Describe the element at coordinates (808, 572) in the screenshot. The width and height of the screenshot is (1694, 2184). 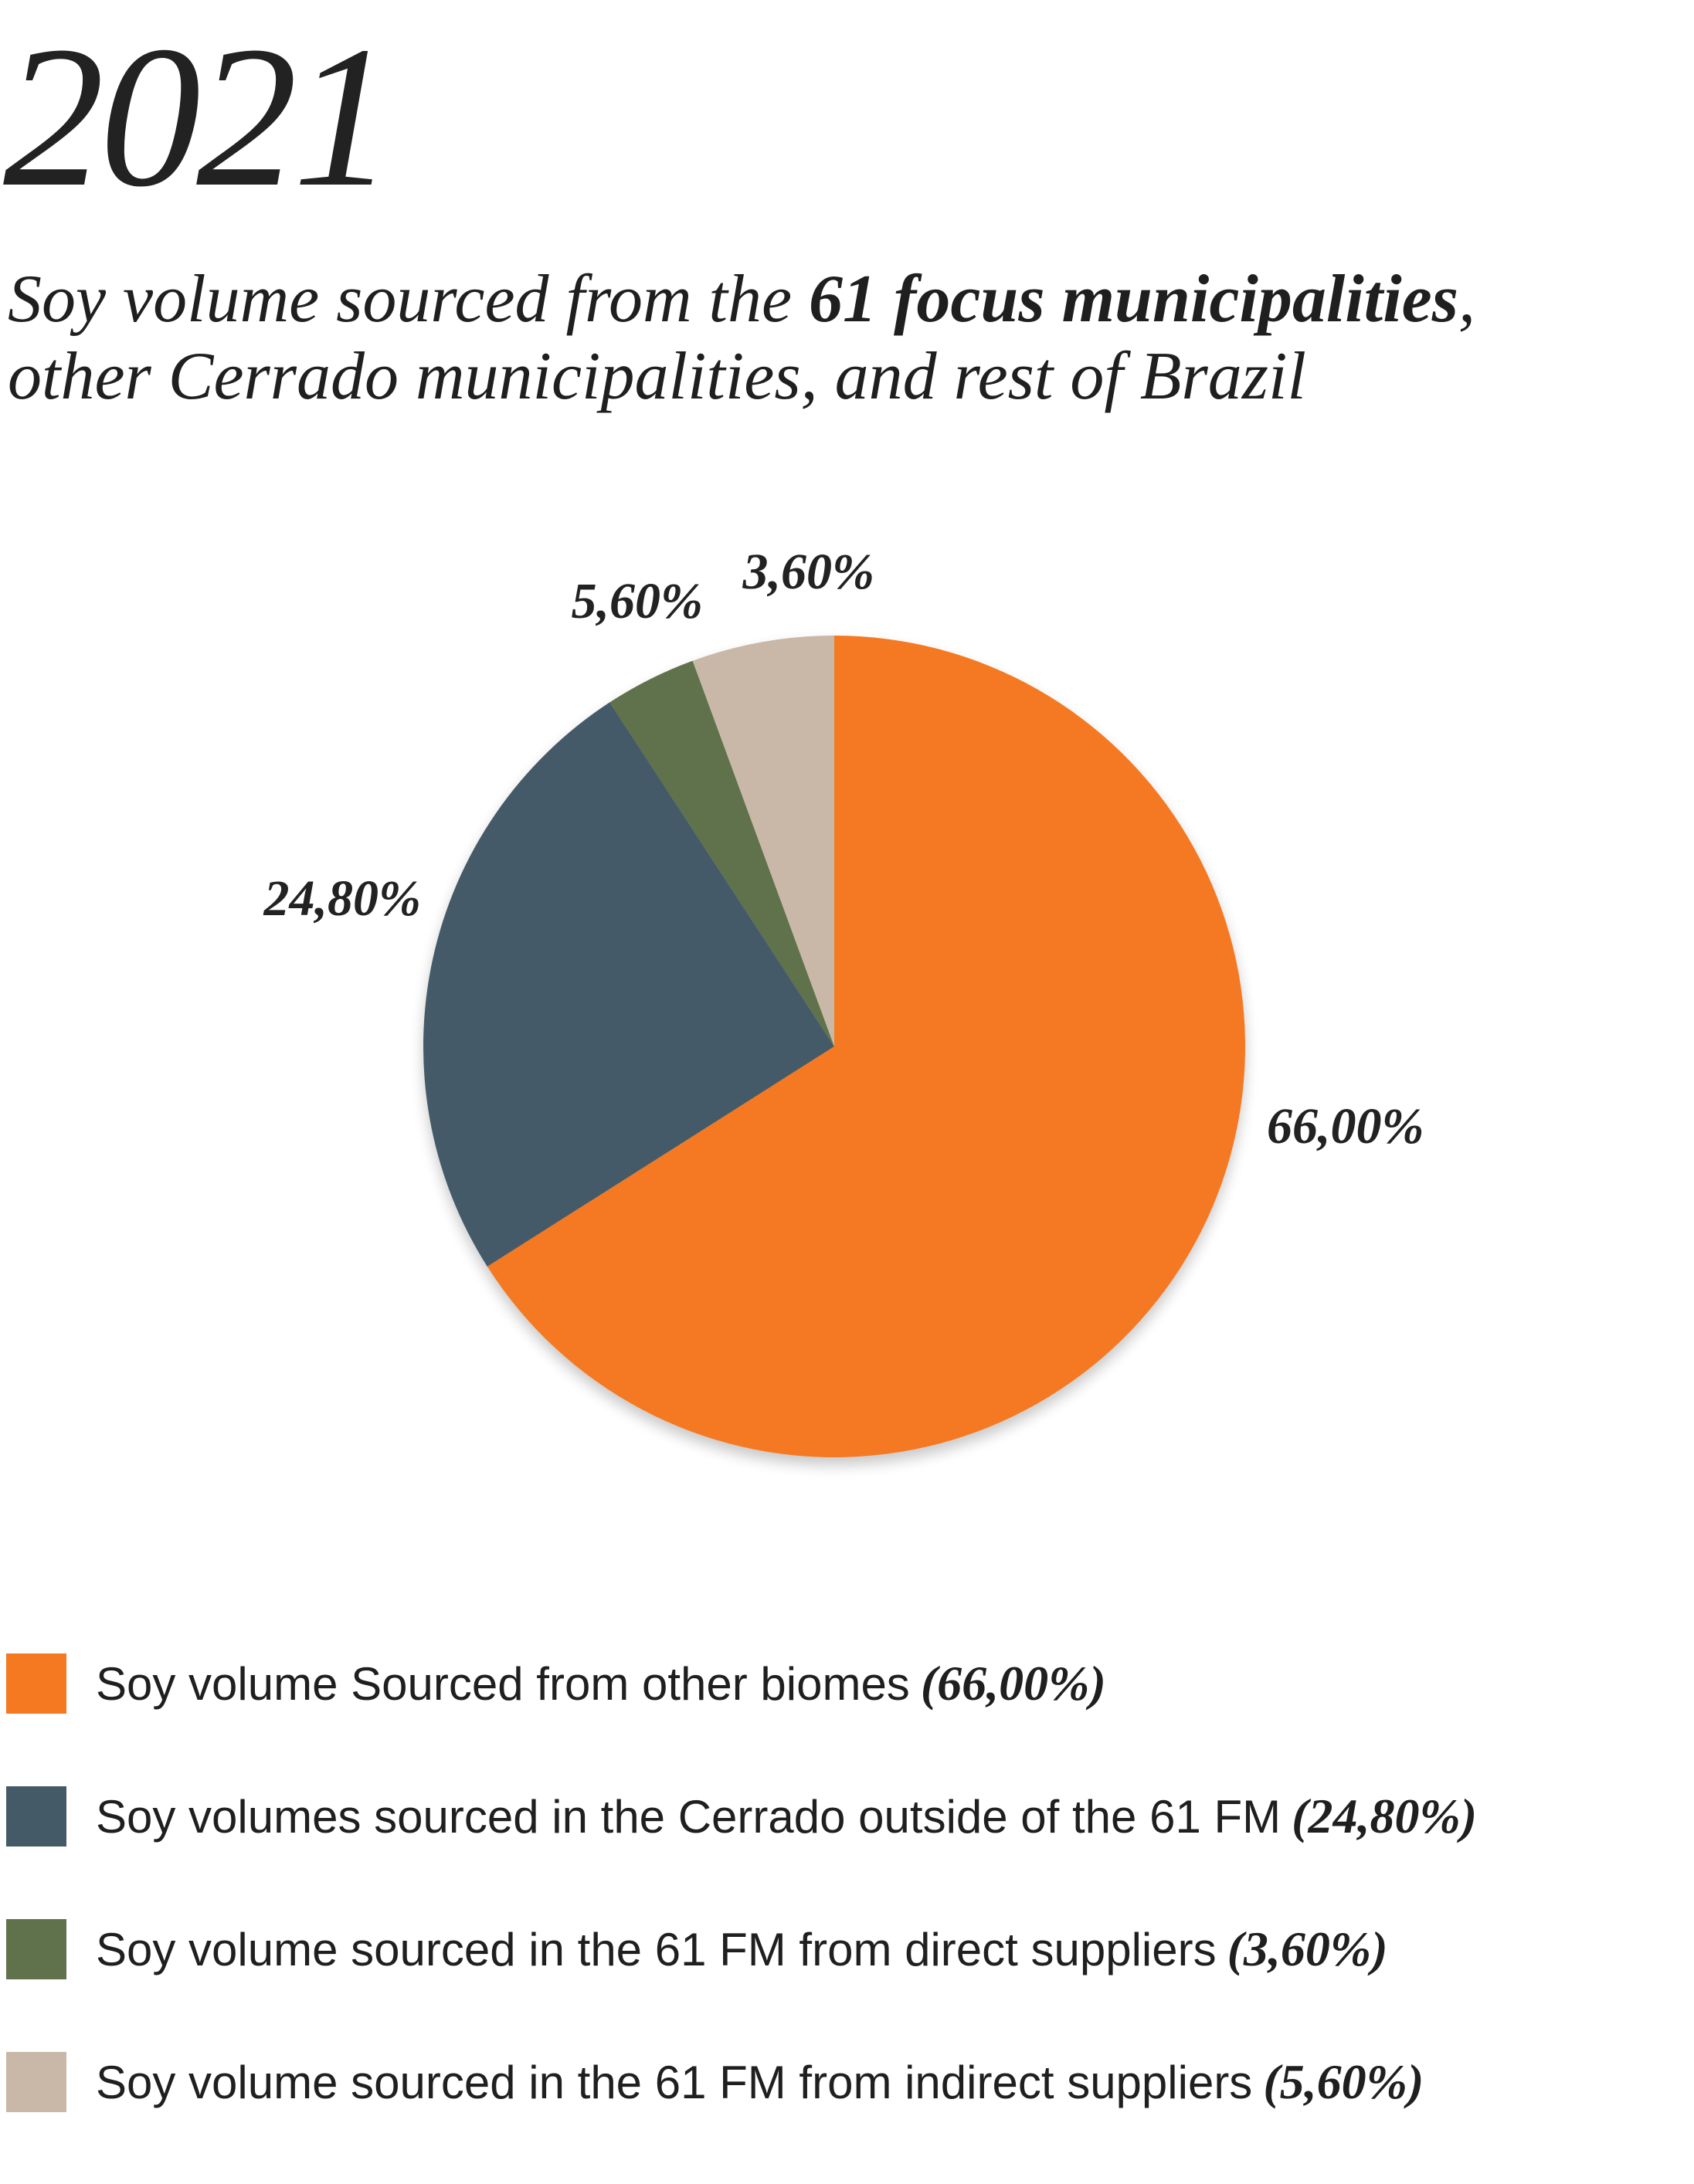
I see `pie-slice-label: 3,60%` at that location.